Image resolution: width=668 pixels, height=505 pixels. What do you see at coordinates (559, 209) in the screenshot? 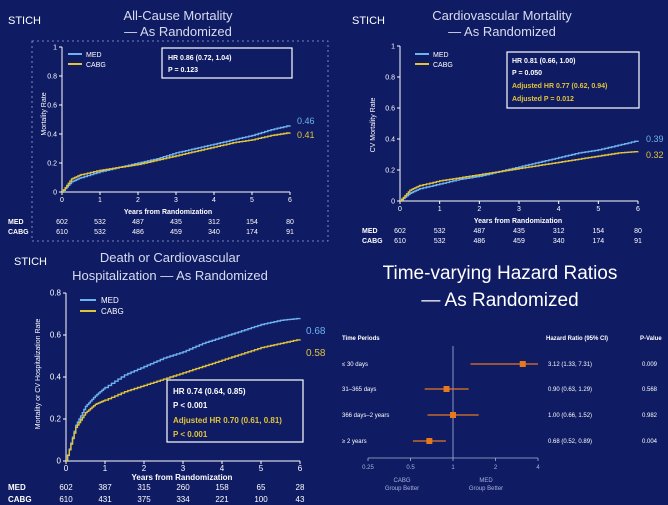
I see `x-tick-label: 4` at bounding box center [559, 209].